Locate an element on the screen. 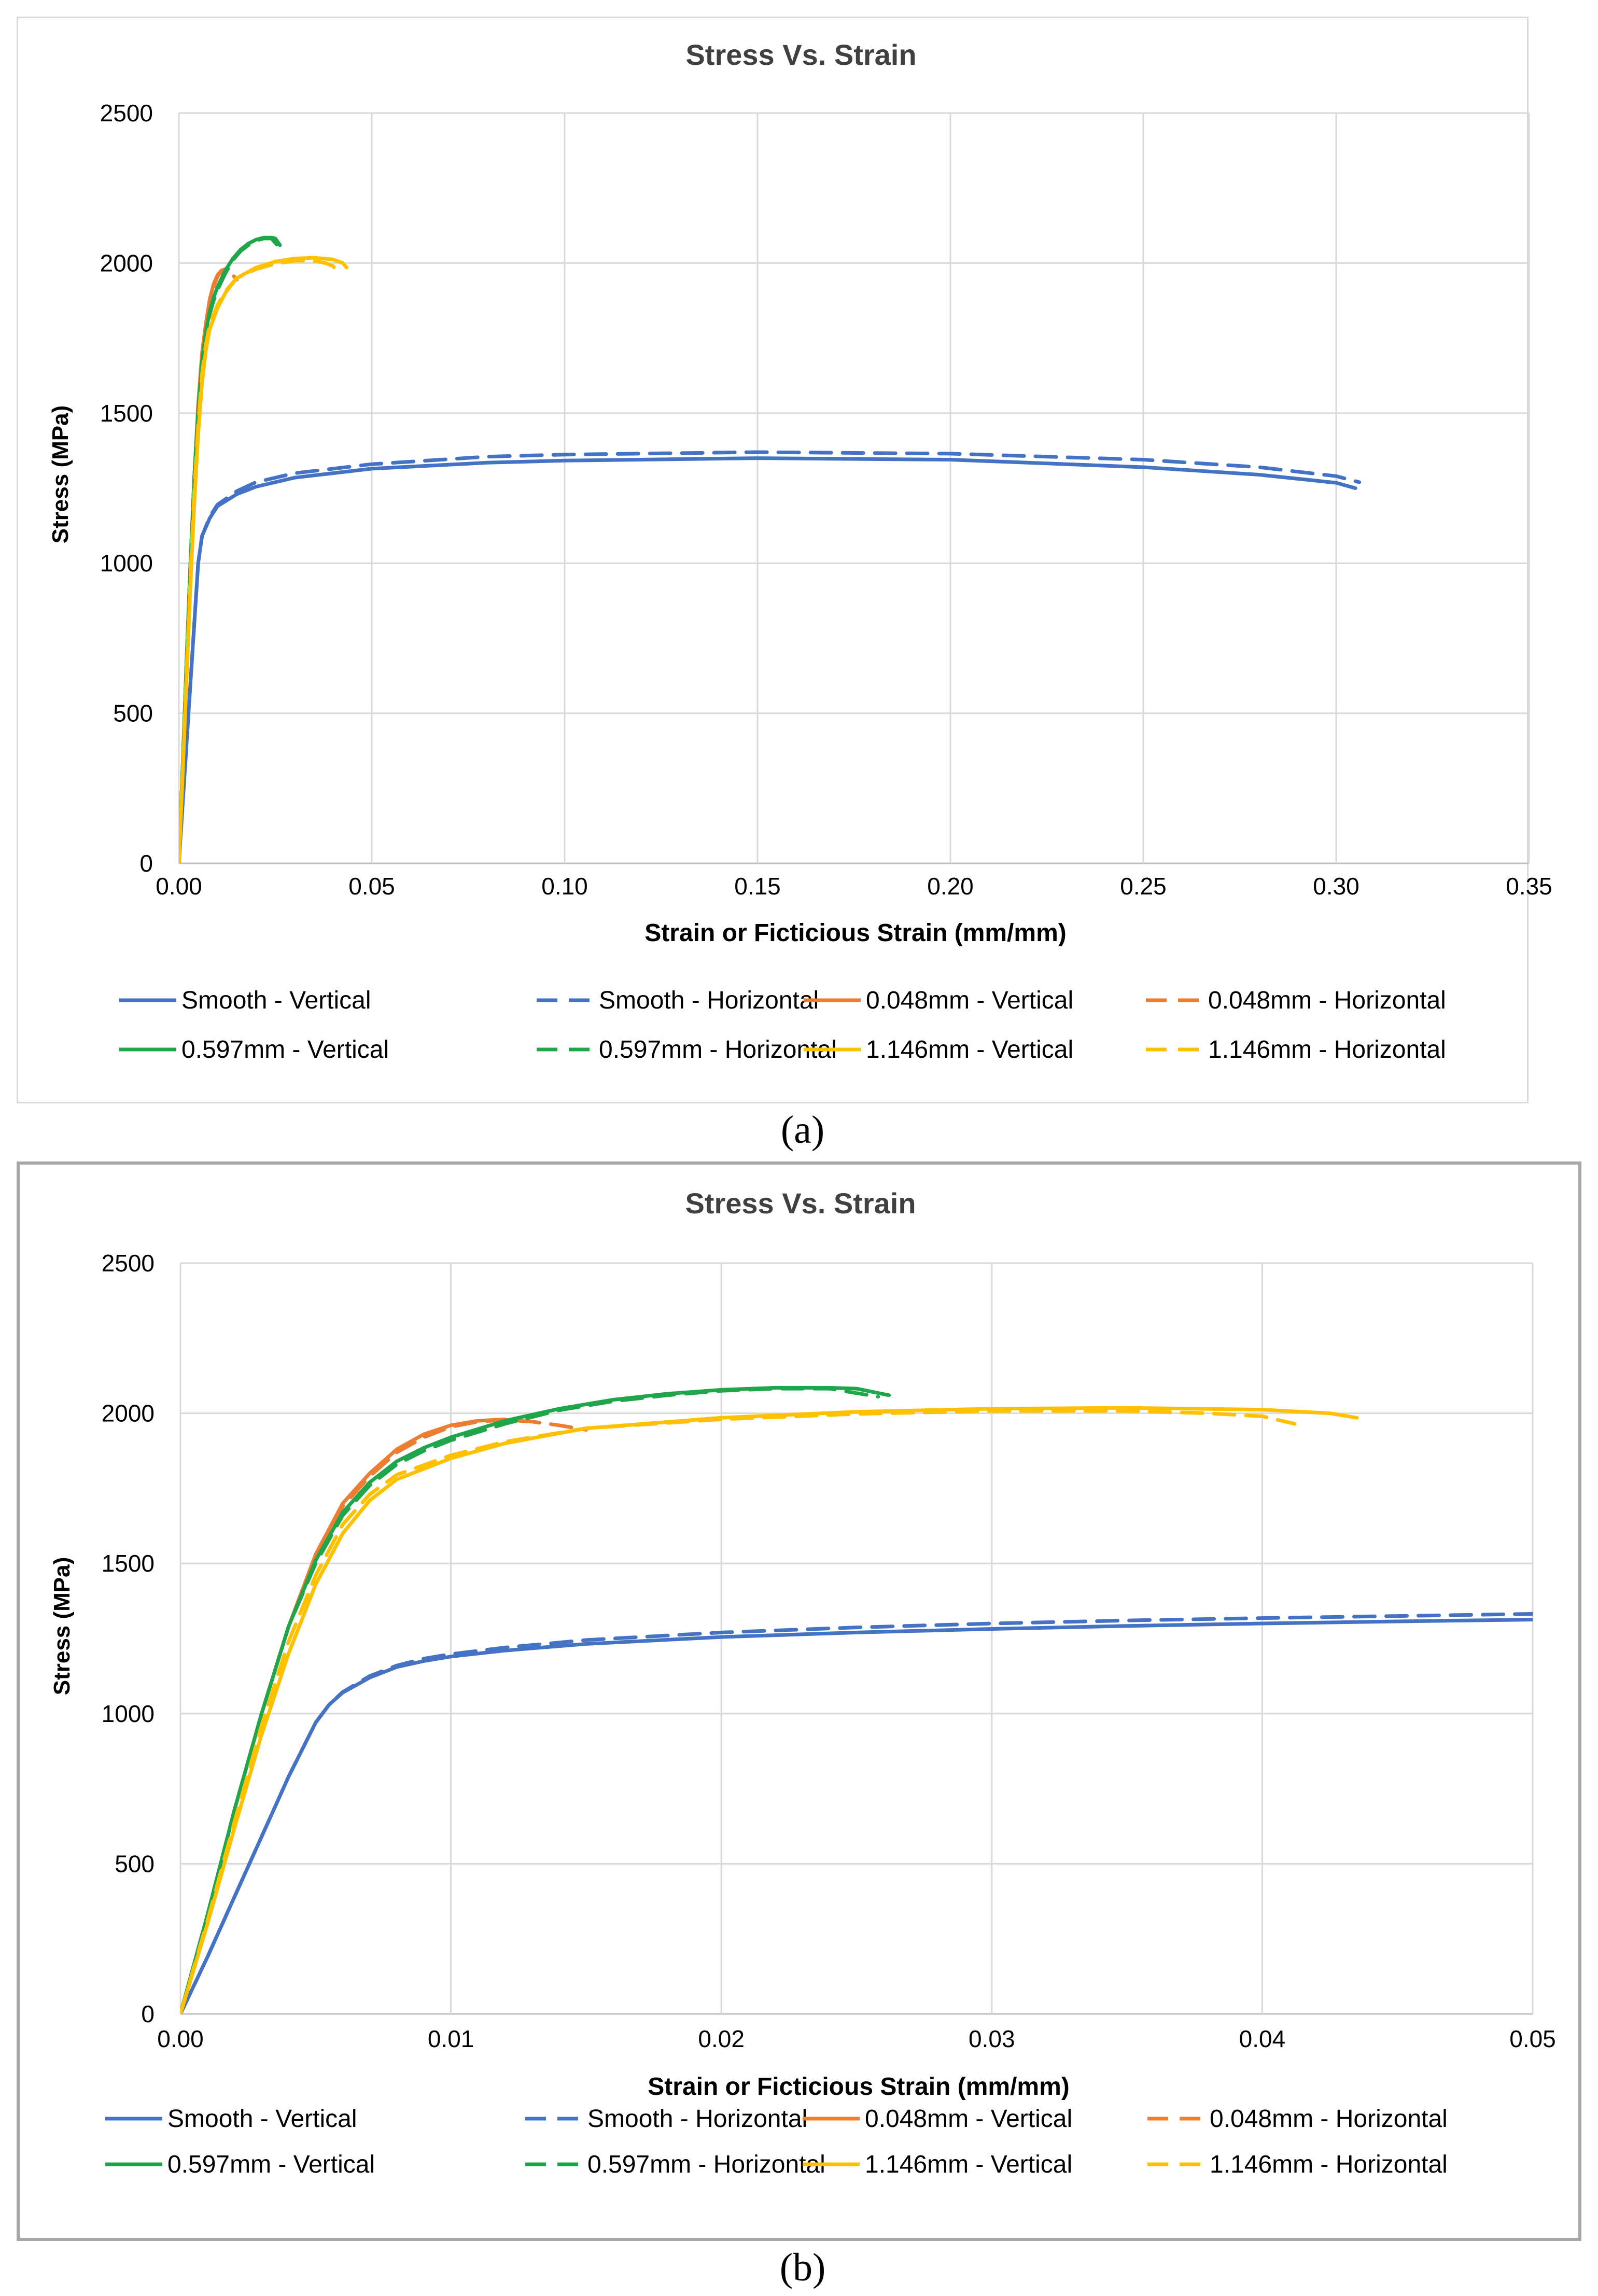  x-tick-label: 0.03 is located at coordinates (992, 2038).